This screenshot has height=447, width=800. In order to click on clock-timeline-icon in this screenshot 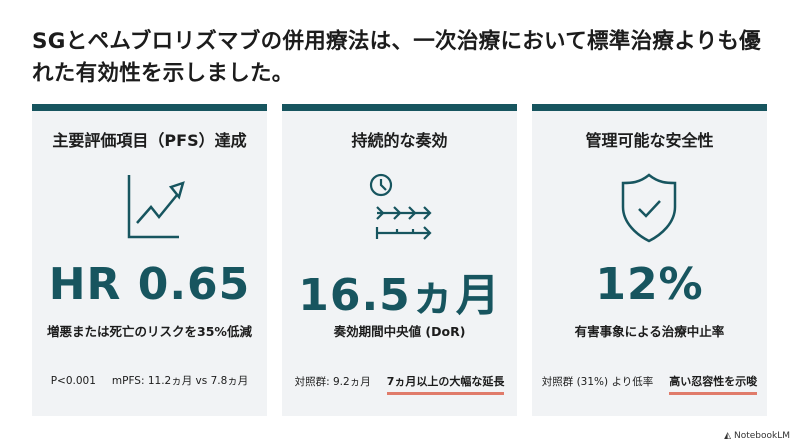, I will do `click(400, 206)`.